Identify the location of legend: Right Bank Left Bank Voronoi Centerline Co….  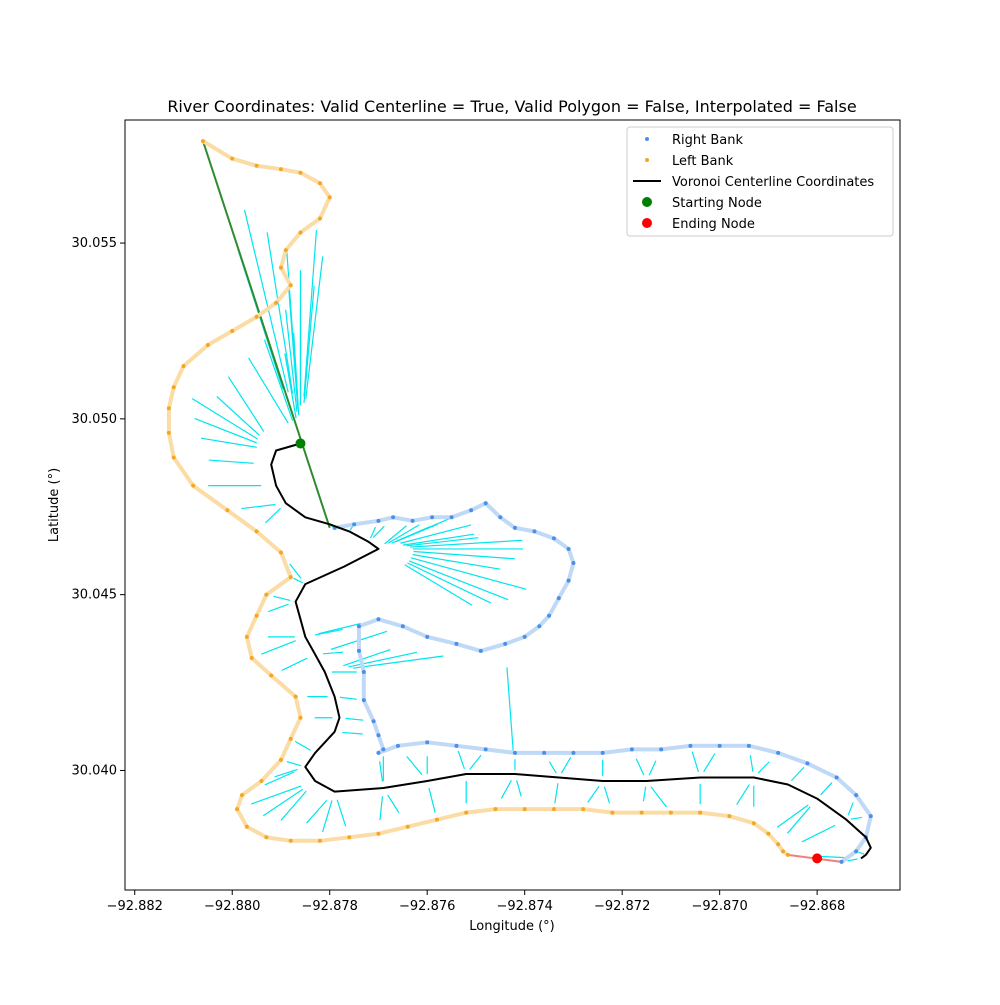
(760, 181).